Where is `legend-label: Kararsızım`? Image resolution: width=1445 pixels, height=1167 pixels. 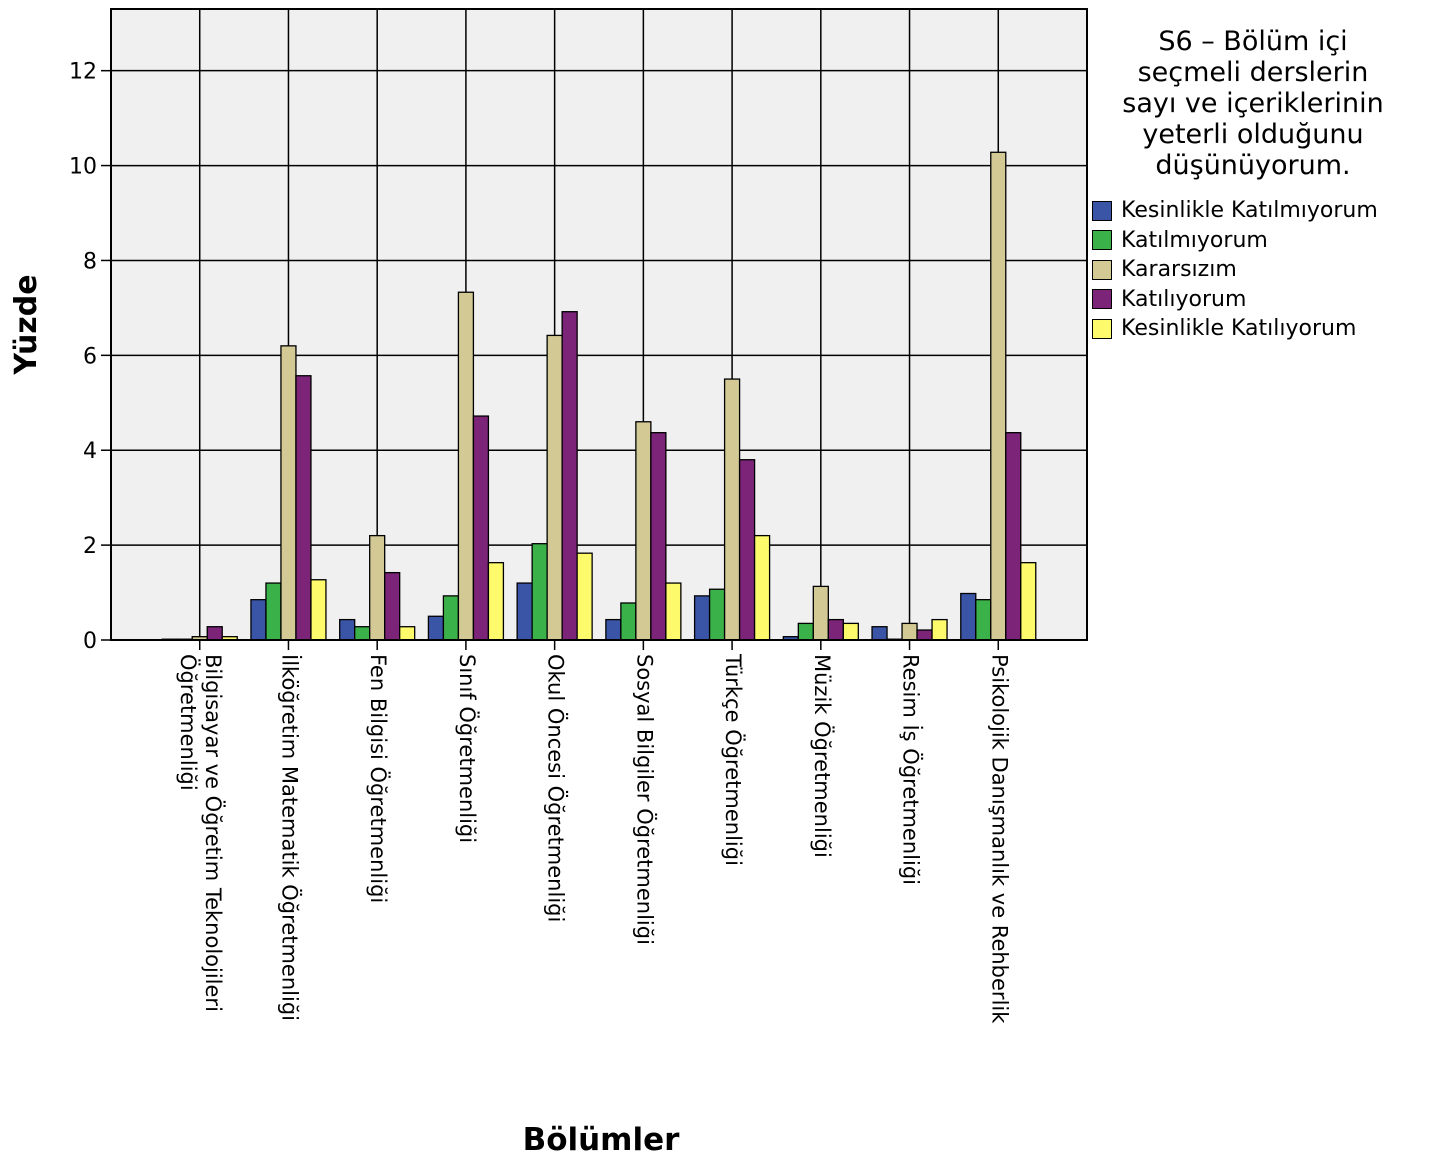
legend-label: Kararsızım is located at coordinates (1179, 270).